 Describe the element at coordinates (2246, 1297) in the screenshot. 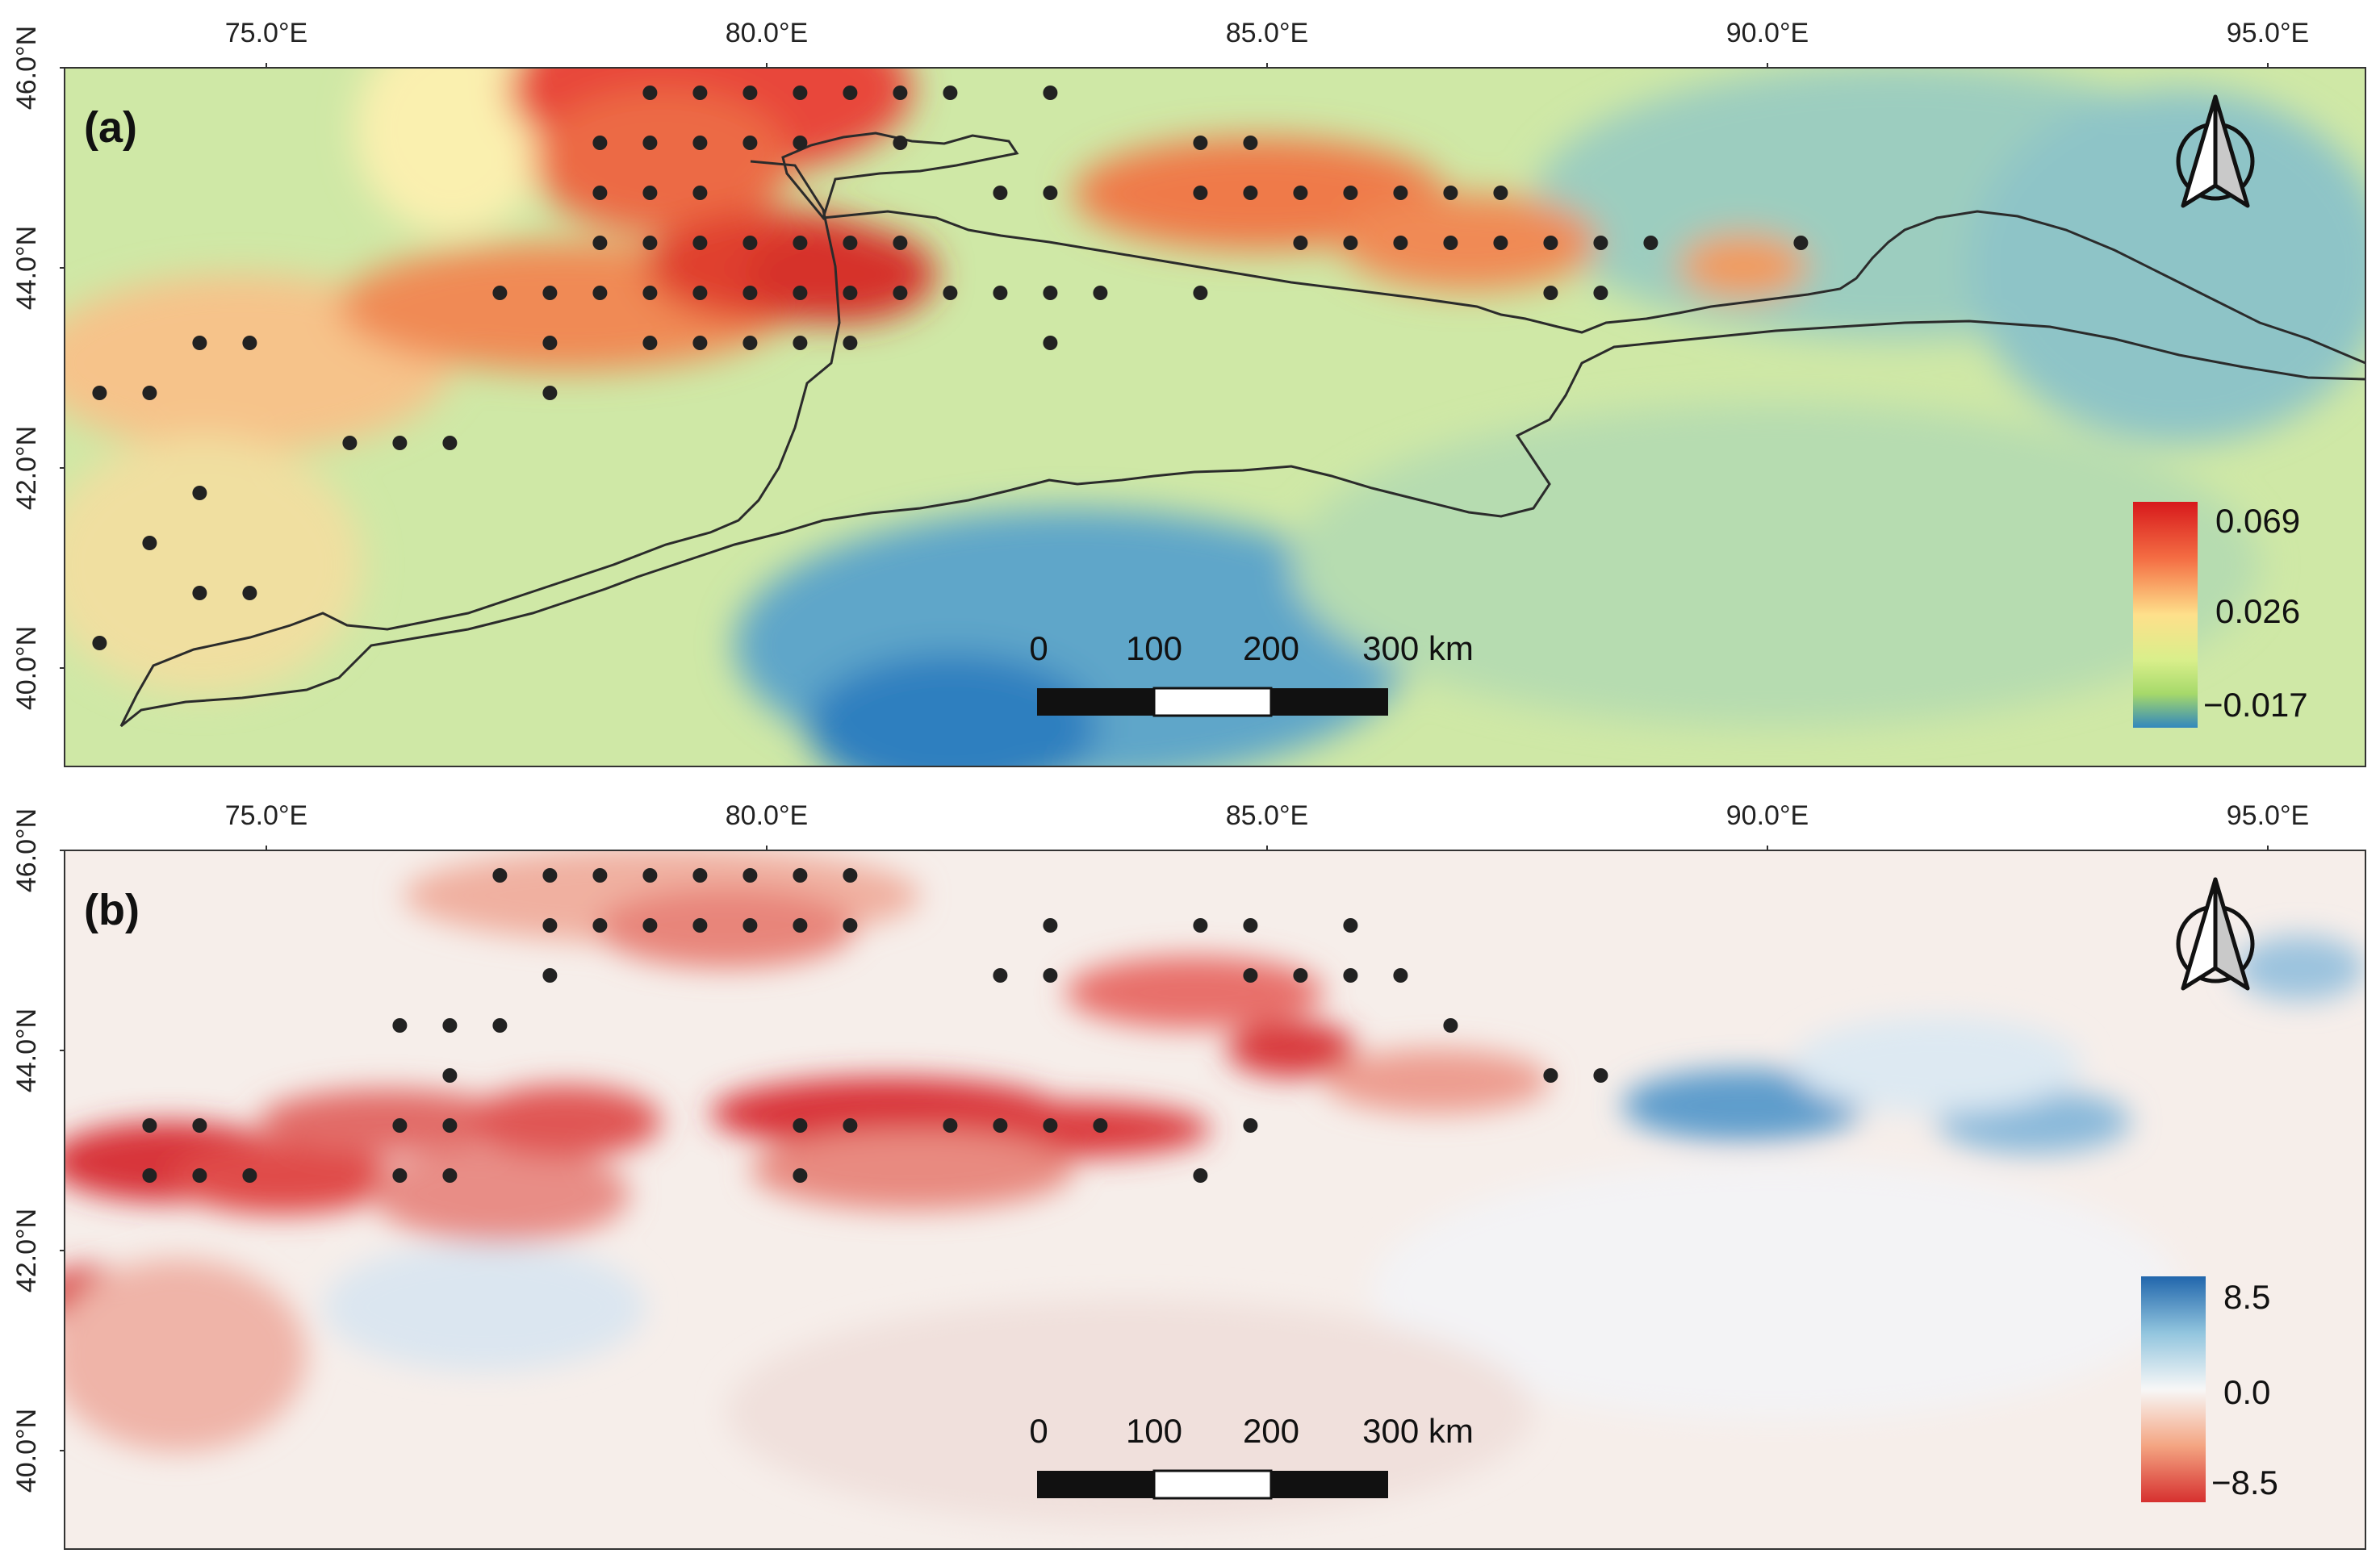

I see `legend-max: 8.5` at that location.